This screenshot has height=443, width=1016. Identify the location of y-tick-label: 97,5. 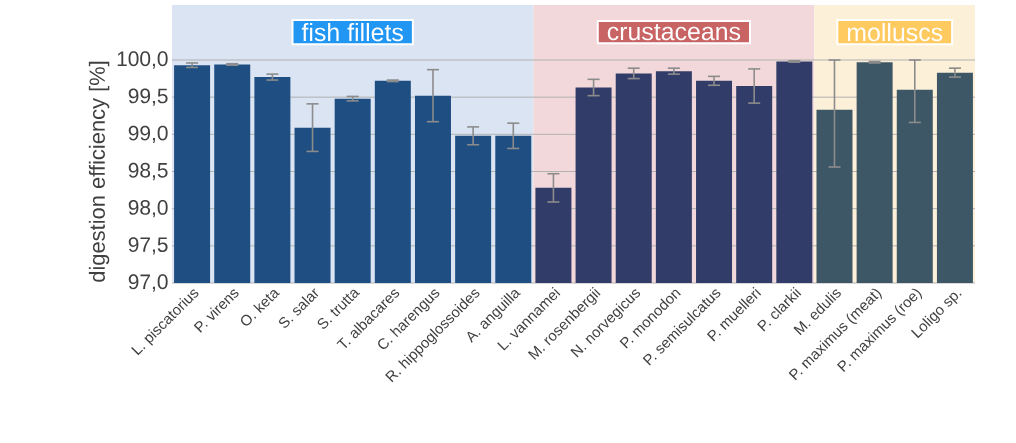
(148, 246).